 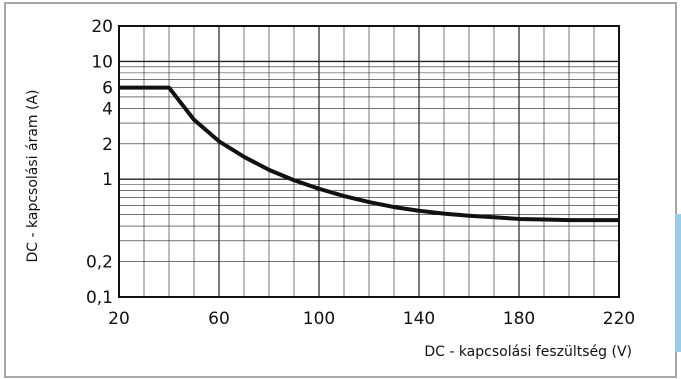 I want to click on x-tick-label: 220, so click(x=619, y=319).